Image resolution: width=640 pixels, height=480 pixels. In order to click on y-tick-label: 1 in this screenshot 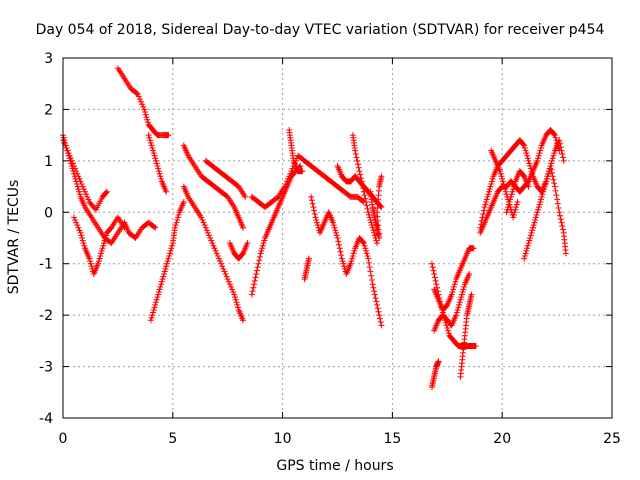, I will do `click(48, 162)`.